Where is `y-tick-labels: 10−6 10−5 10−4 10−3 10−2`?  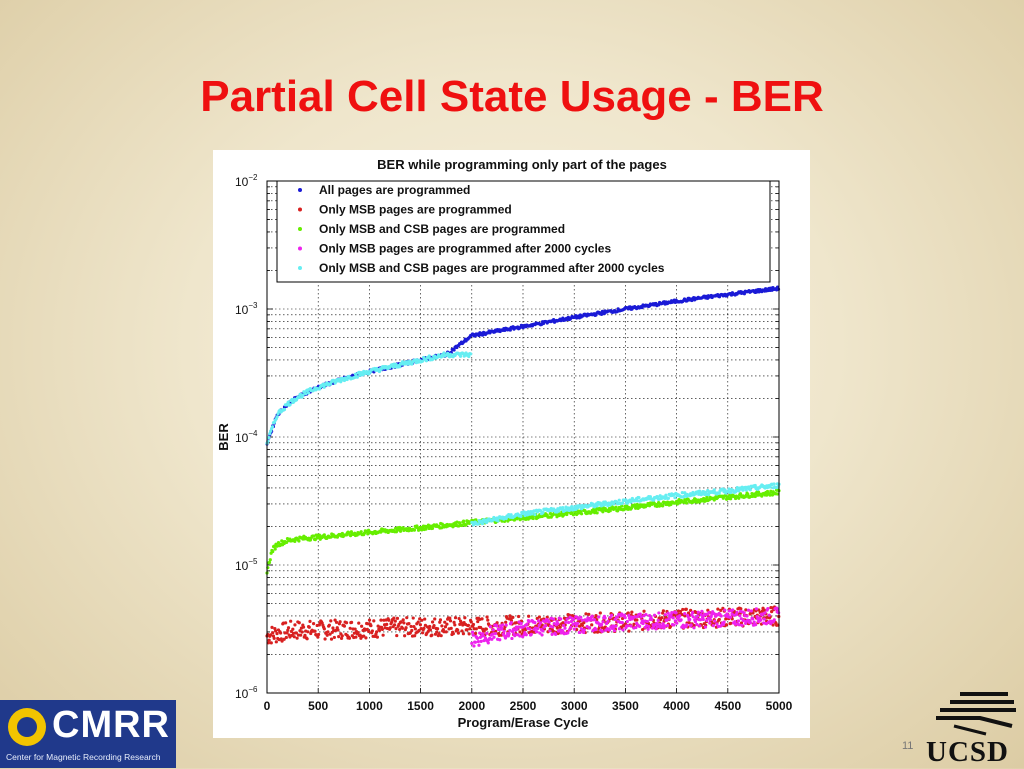
y-tick-labels: 10−6 10−5 10−4 10−3 10−2 is located at coordinates (246, 437).